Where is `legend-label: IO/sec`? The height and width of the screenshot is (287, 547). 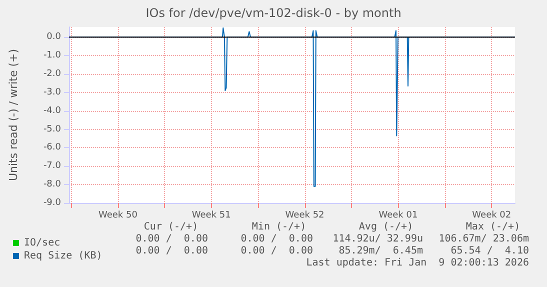 legend-label: IO/sec is located at coordinates (42, 243).